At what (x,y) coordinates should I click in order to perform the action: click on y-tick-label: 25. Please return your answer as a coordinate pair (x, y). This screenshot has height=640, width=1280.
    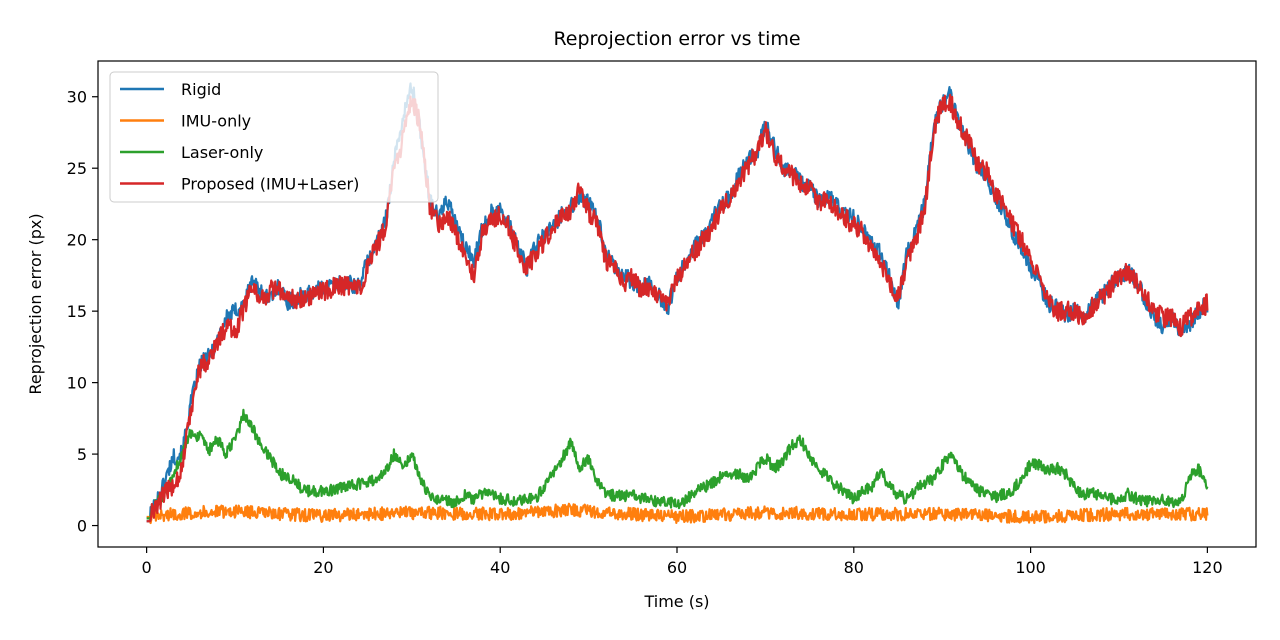
    Looking at the image, I should click on (77, 168).